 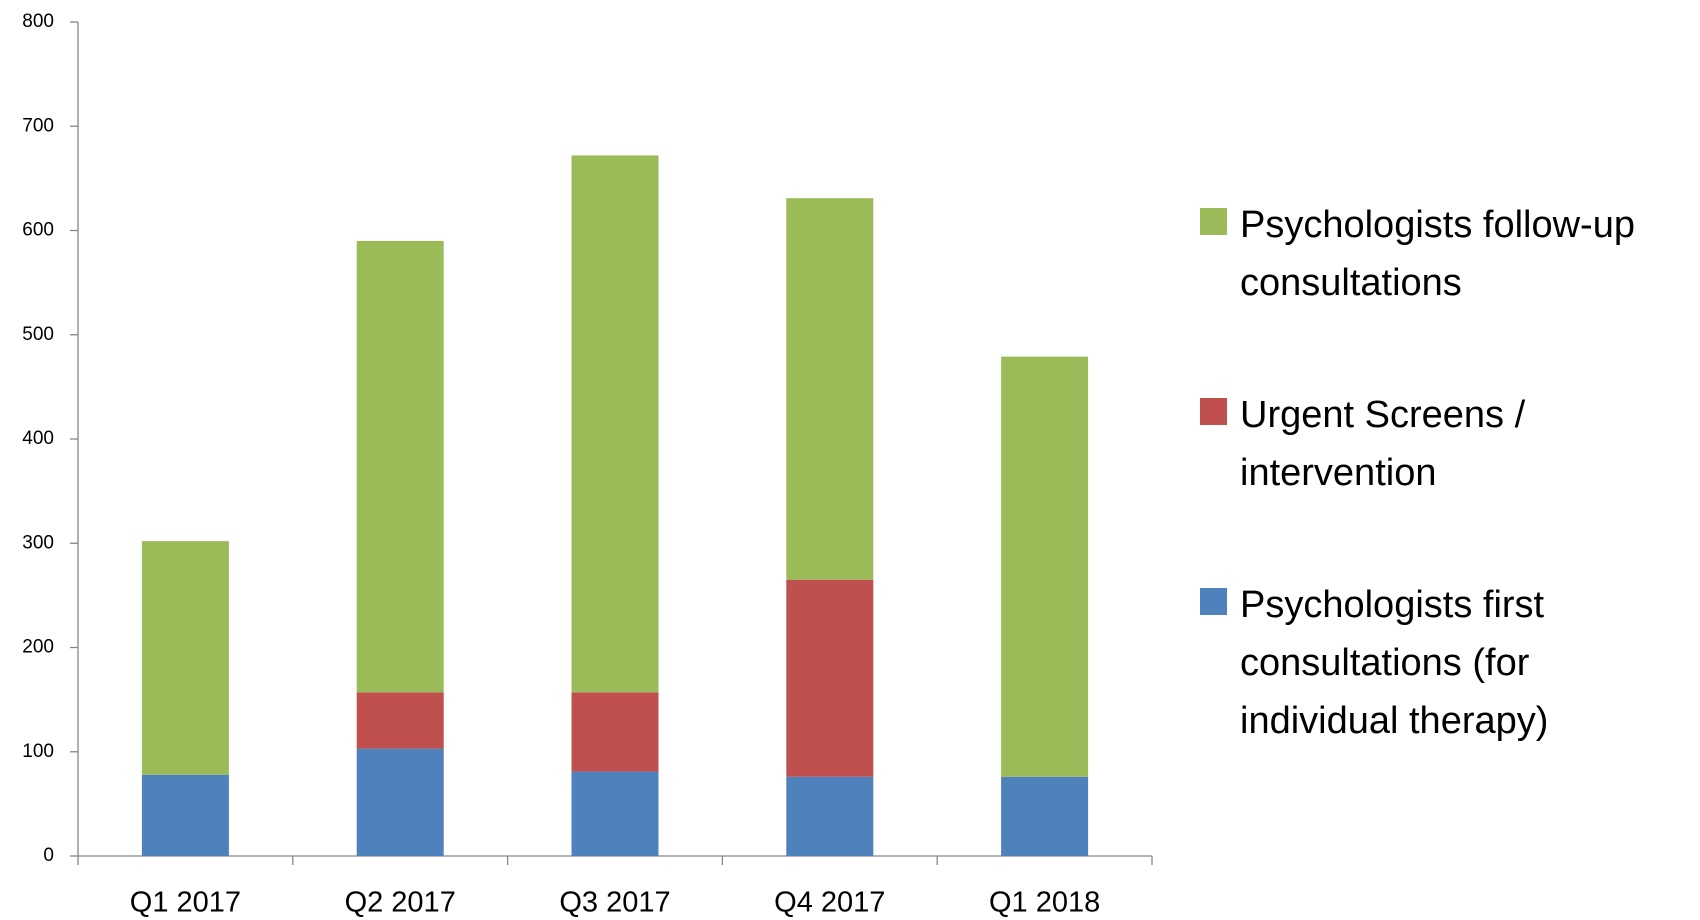 What do you see at coordinates (38, 647) in the screenshot?
I see `y-tick-label: 200` at bounding box center [38, 647].